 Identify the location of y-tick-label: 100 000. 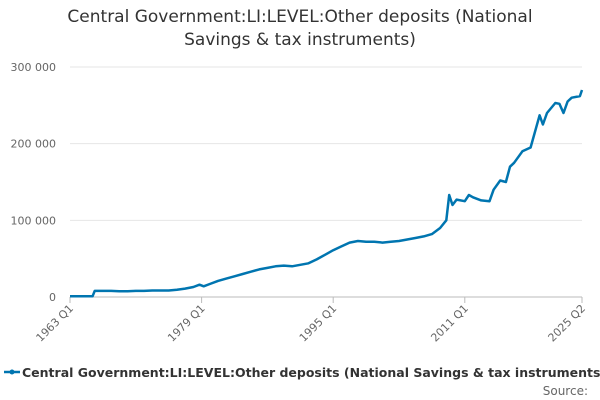
(34, 220).